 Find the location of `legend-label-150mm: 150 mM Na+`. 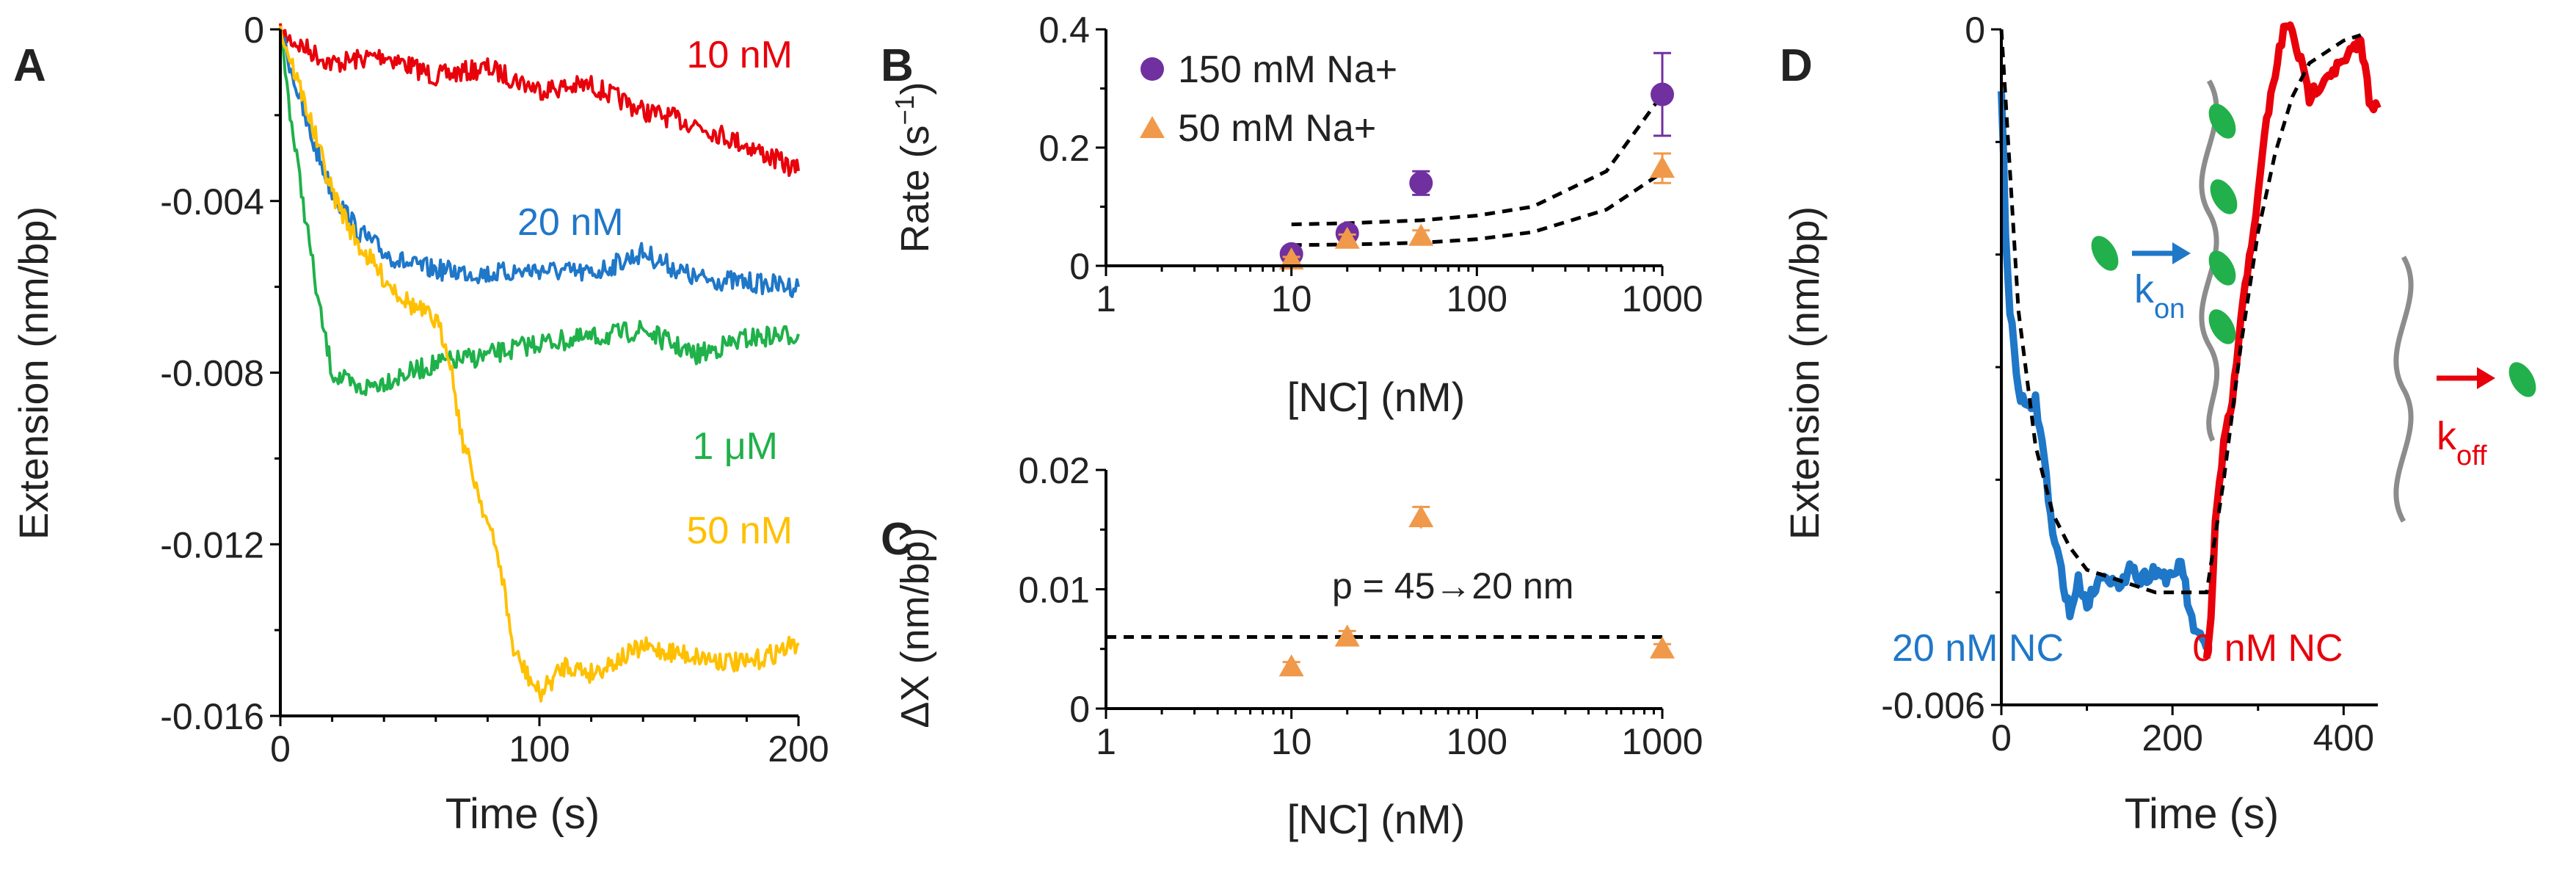

legend-label-150mm: 150 mM Na+ is located at coordinates (1287, 69).